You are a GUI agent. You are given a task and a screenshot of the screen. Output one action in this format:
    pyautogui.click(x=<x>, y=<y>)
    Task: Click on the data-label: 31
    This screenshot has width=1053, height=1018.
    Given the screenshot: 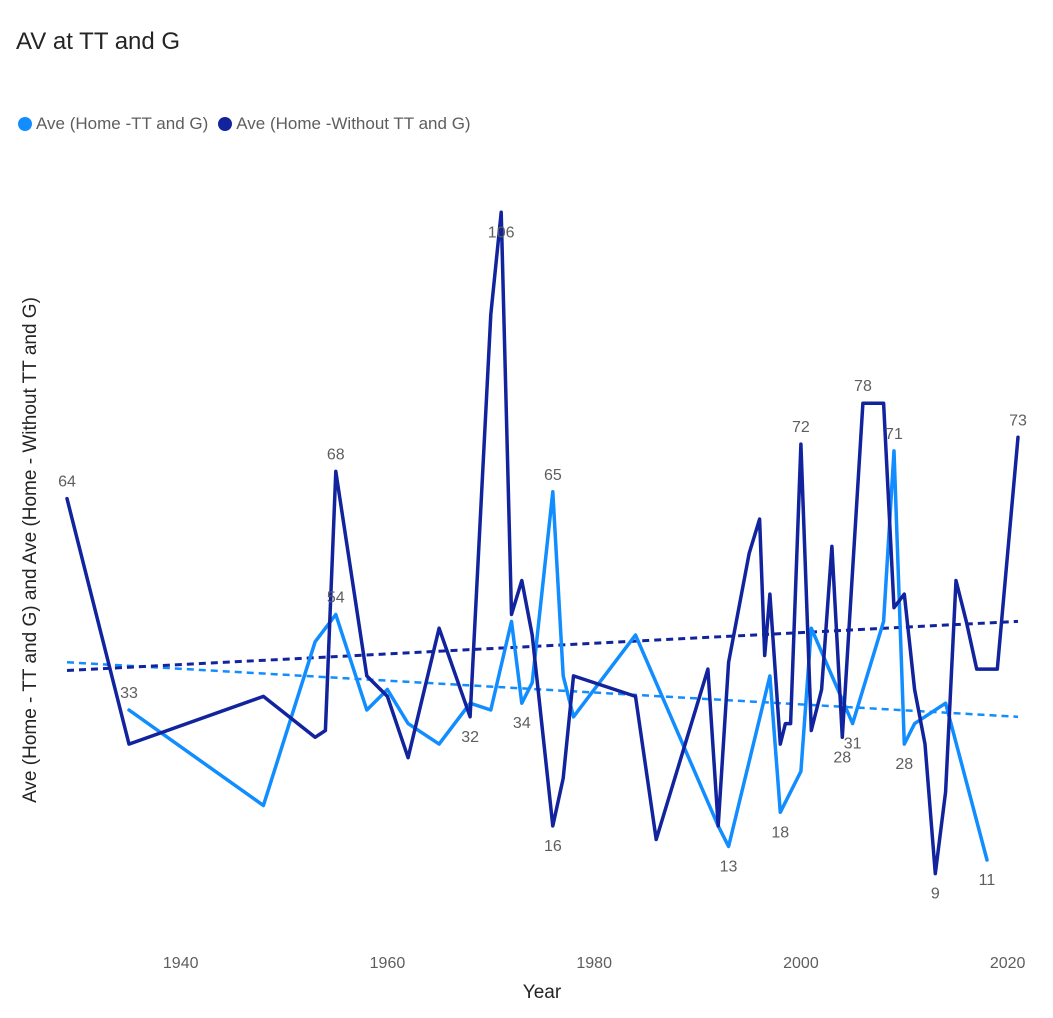 What is the action you would take?
    pyautogui.click(x=853, y=744)
    